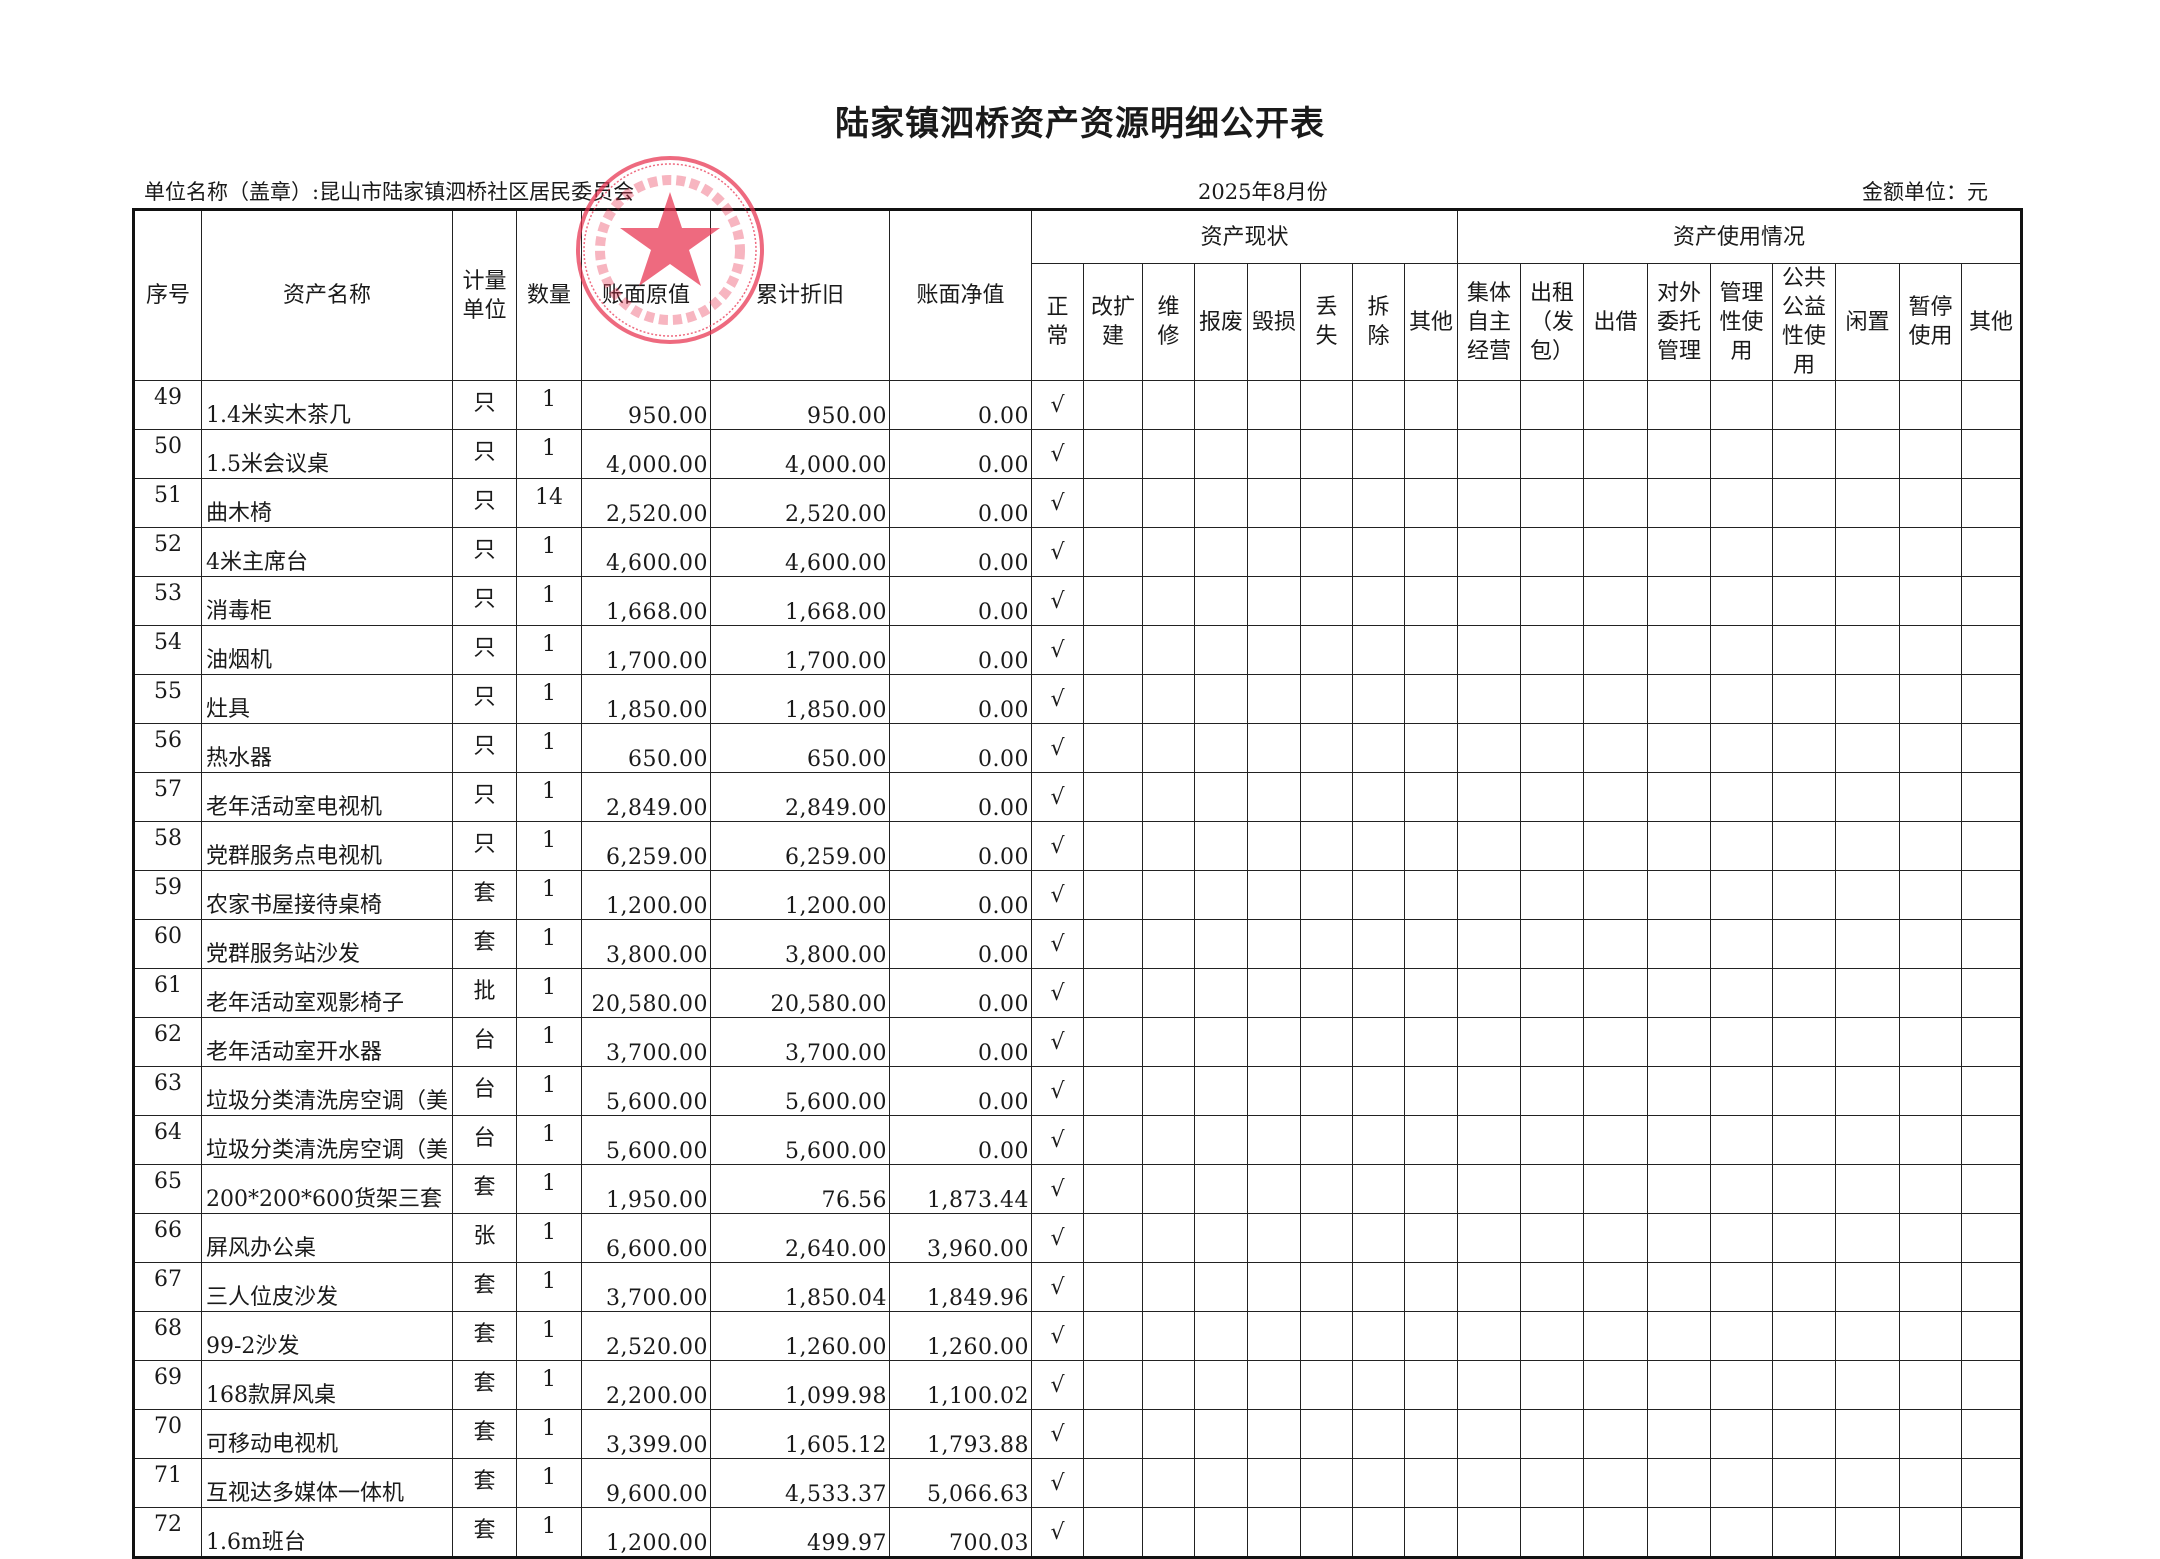  I want to click on cell-seq: 50, so click(167, 454).